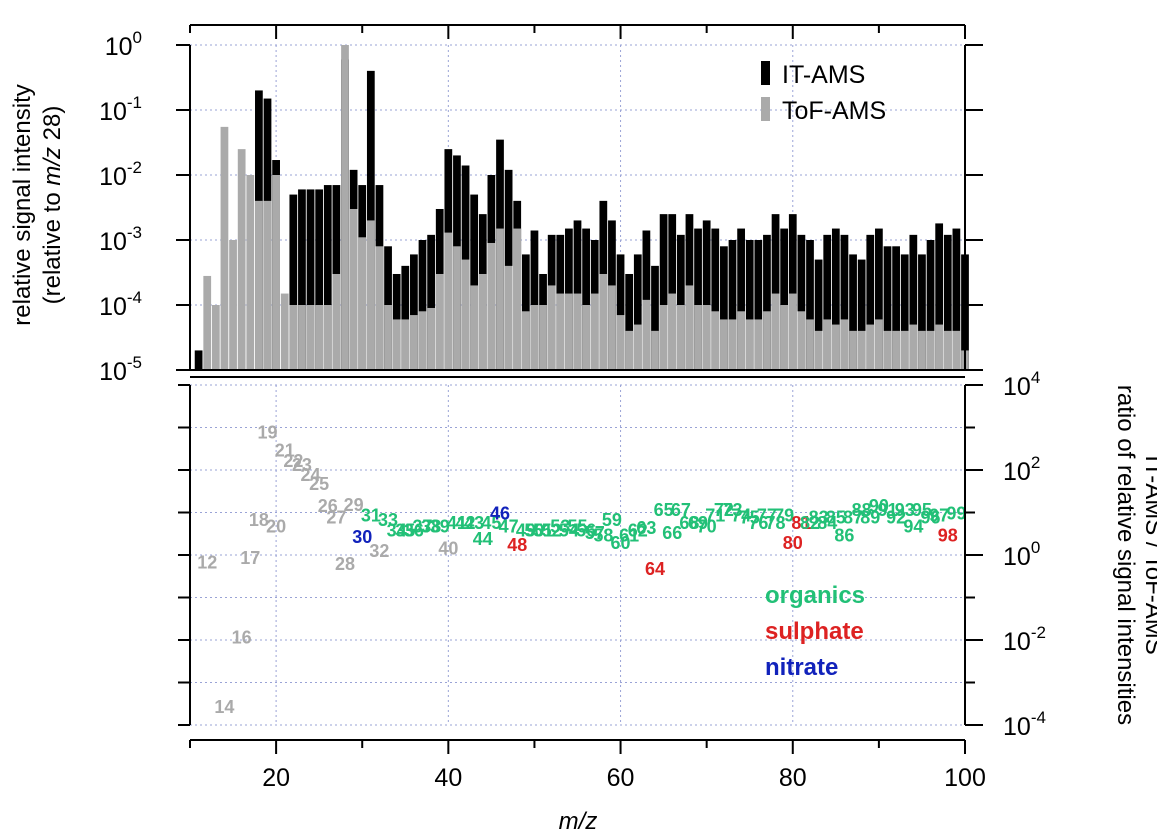  What do you see at coordinates (276, 526) in the screenshot?
I see `ratio-point-label: 20` at bounding box center [276, 526].